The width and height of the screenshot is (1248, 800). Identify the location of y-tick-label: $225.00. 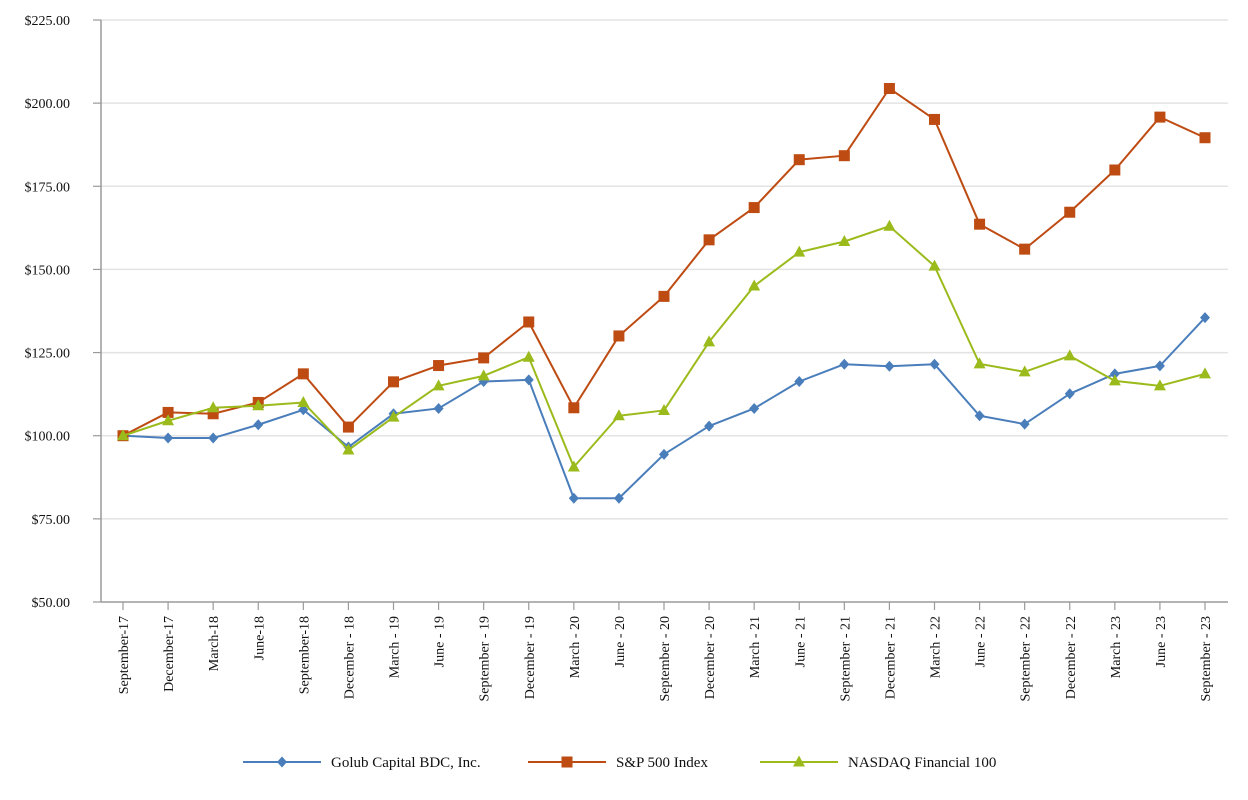
(48, 21).